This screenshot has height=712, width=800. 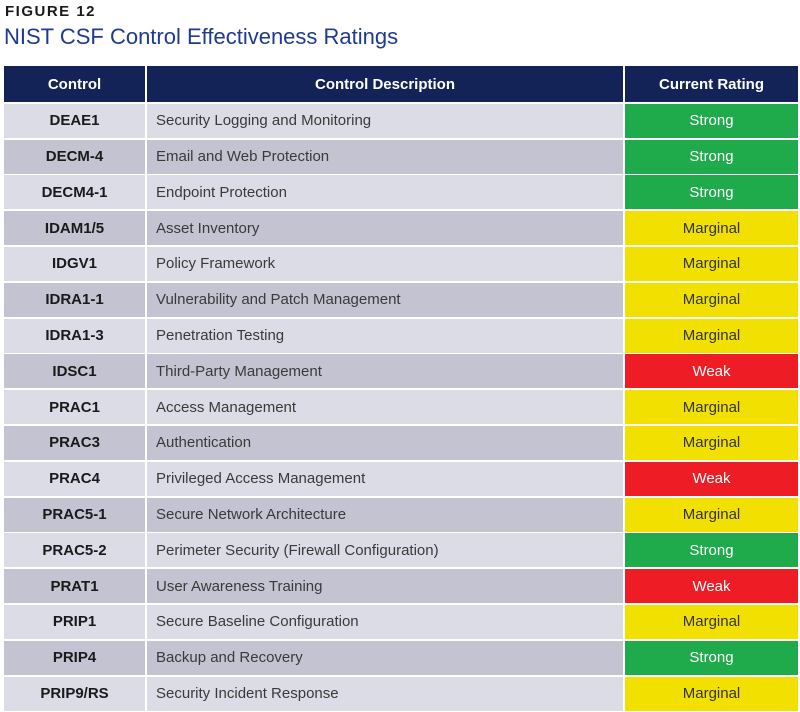 I want to click on control-description: Policy Framework, so click(x=385, y=263).